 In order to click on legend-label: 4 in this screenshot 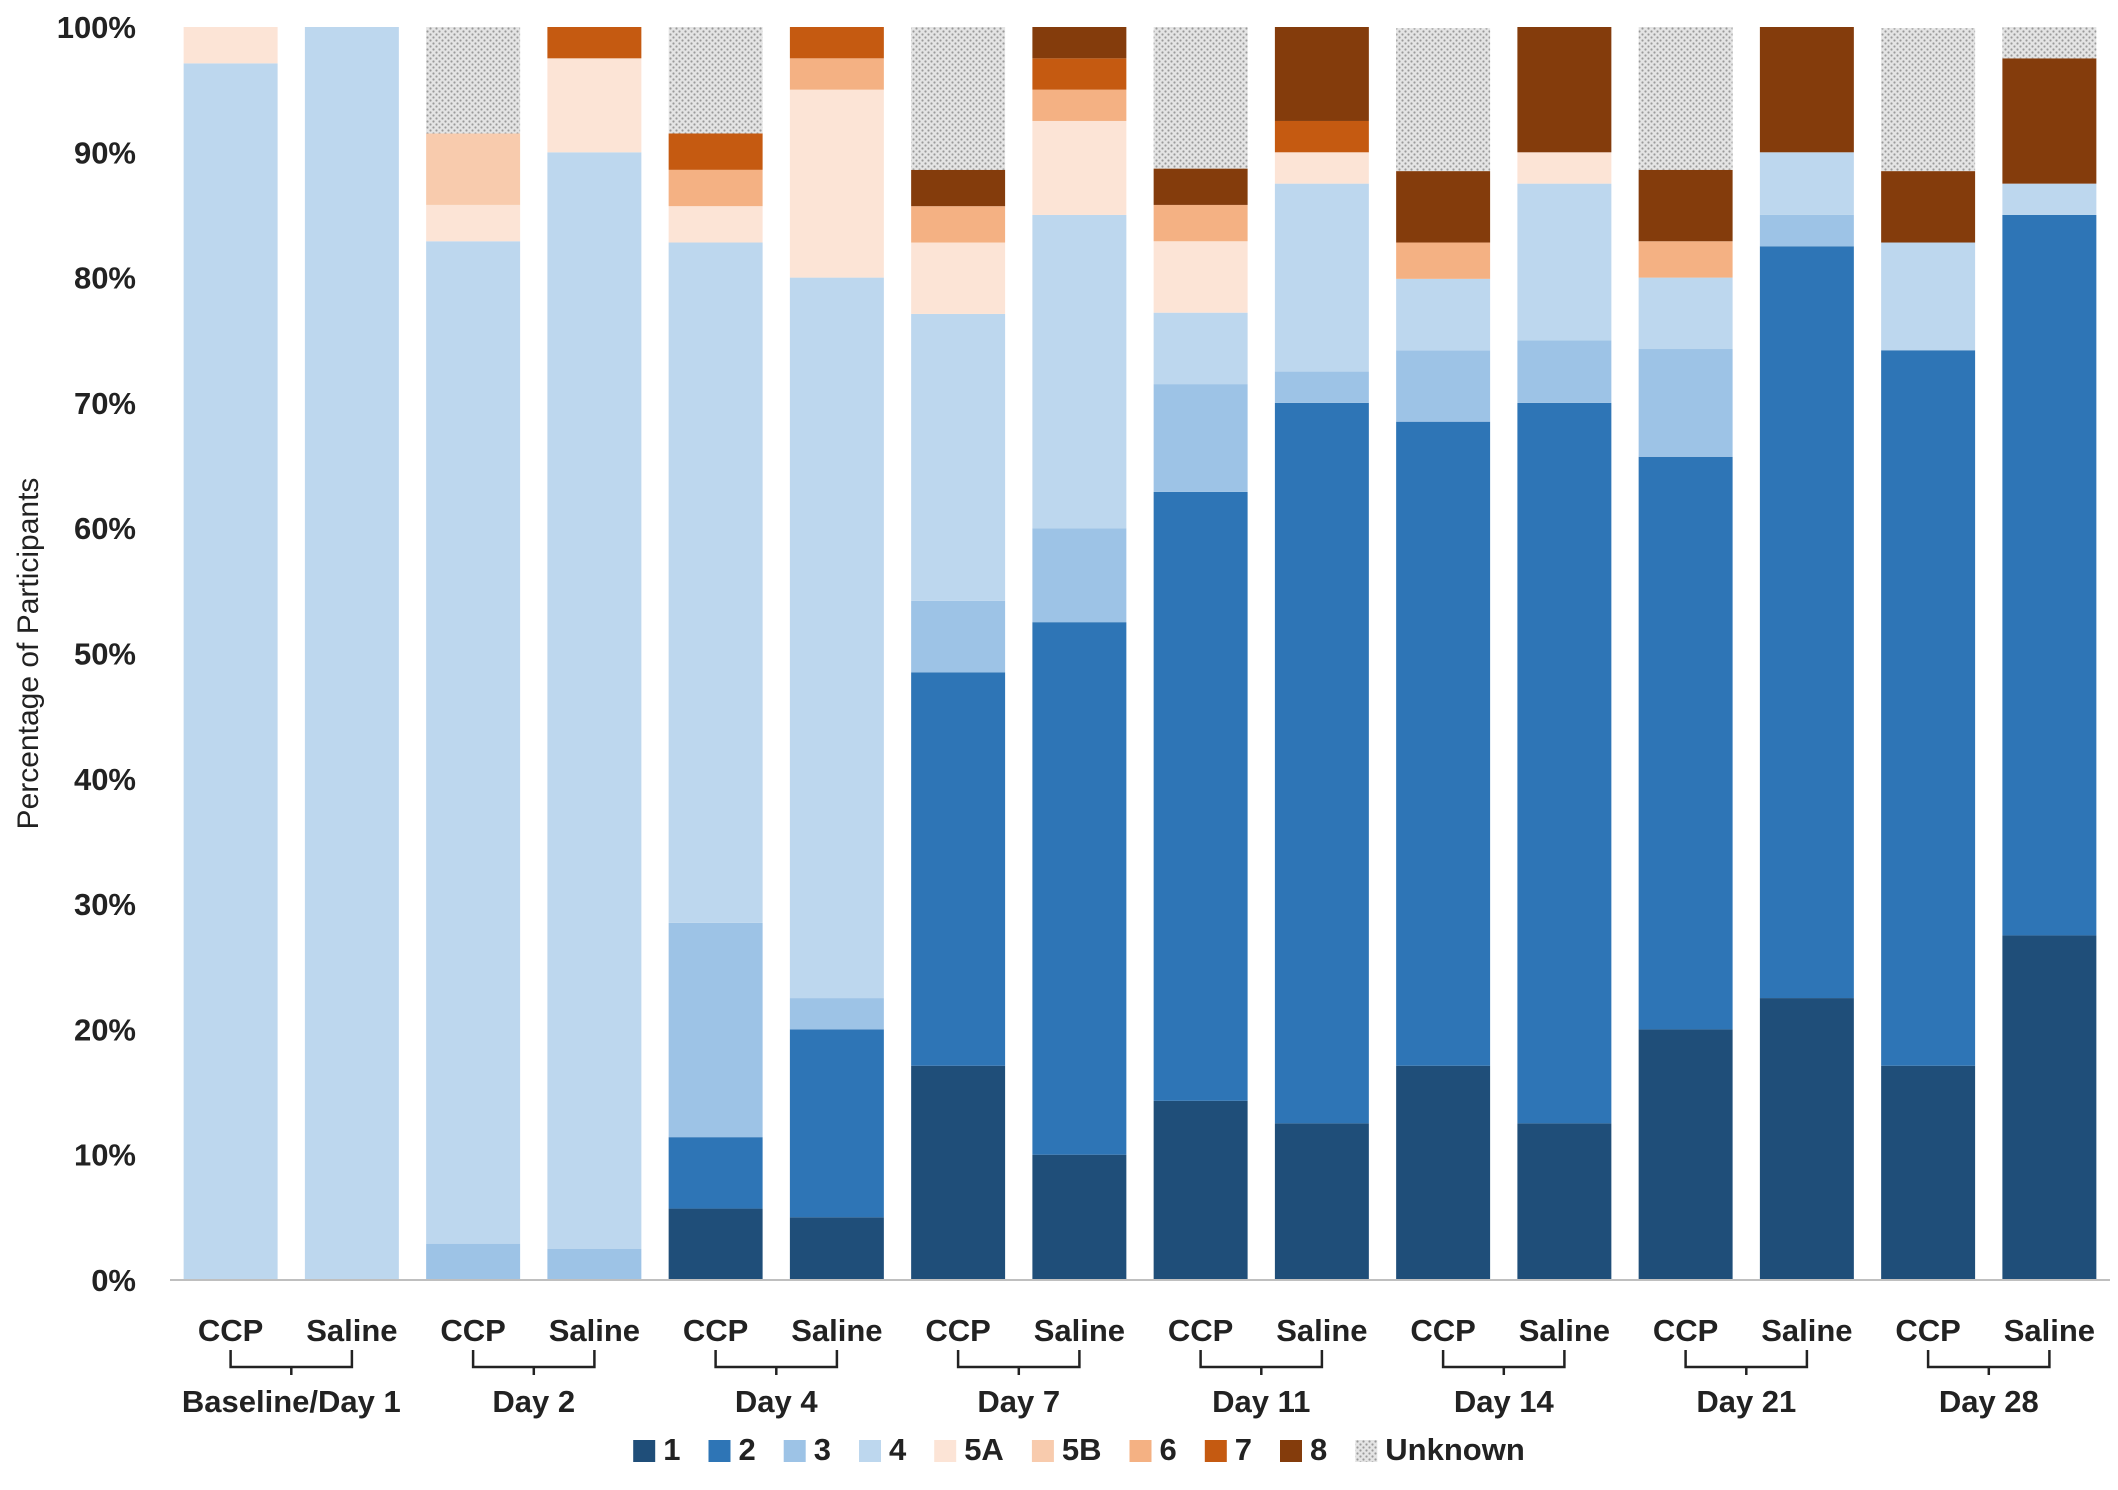, I will do `click(898, 1449)`.